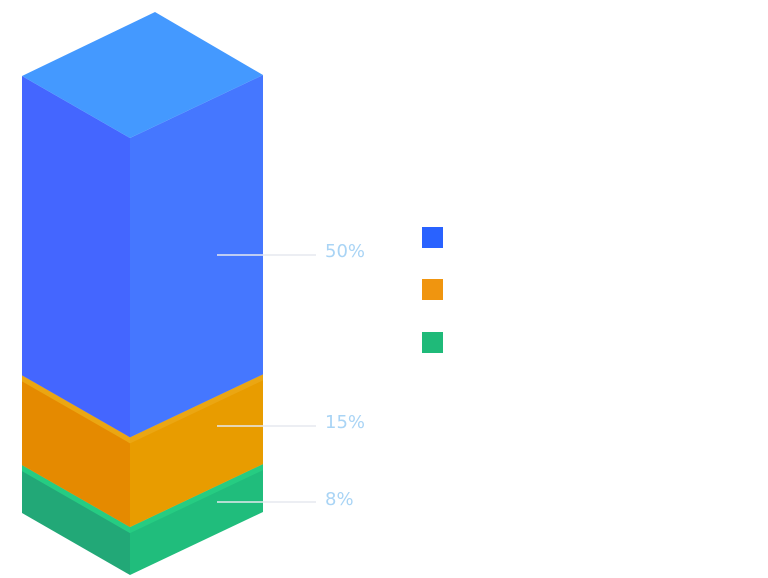 The width and height of the screenshot is (768, 578). What do you see at coordinates (345, 422) in the screenshot?
I see `value-label-15pct: 15%` at bounding box center [345, 422].